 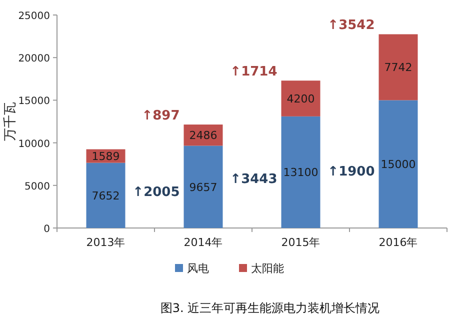 I want to click on annotation: ↑3443, so click(x=254, y=179).